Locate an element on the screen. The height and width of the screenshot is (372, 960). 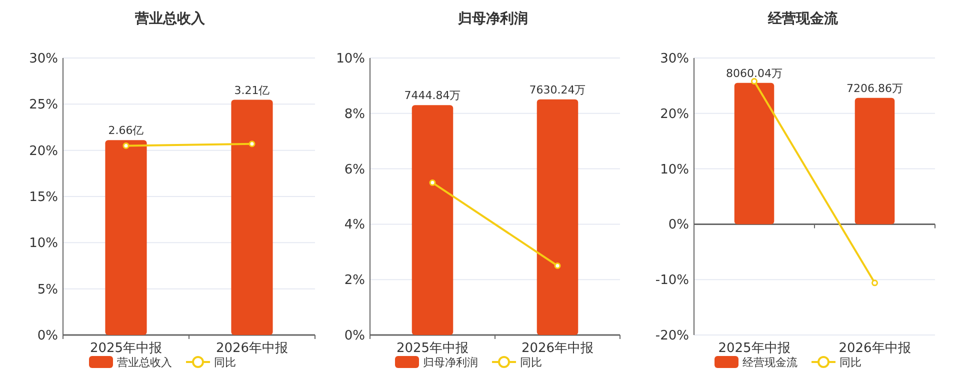
data-label: 7444.84万 is located at coordinates (432, 95).